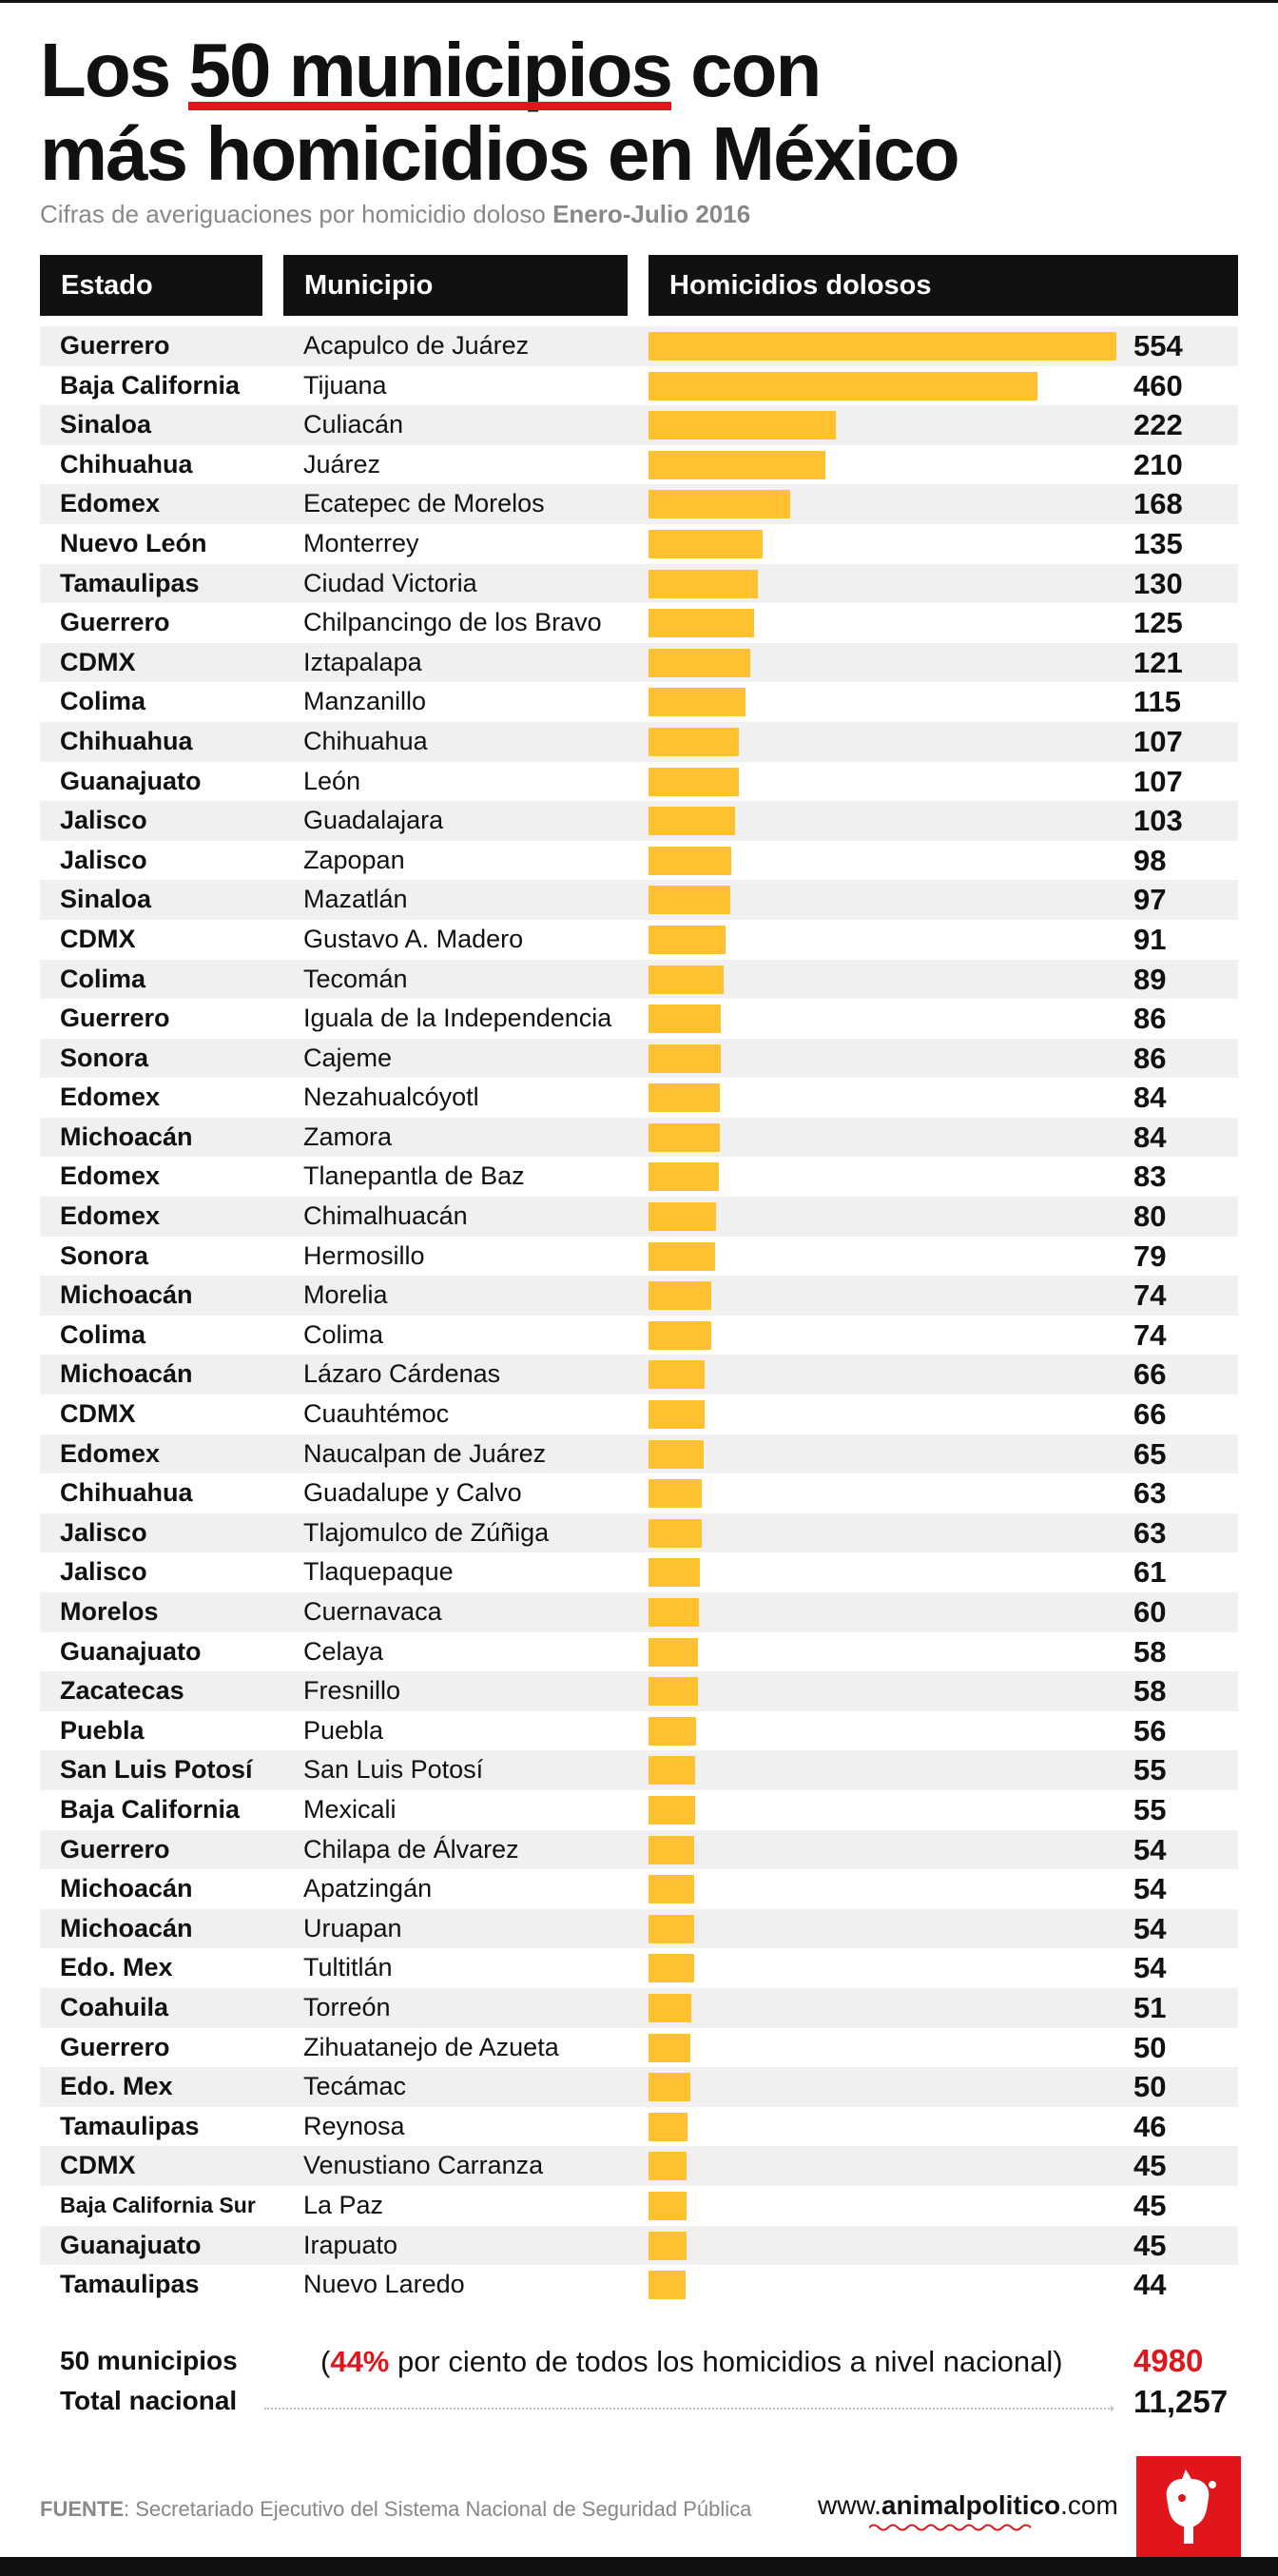  Describe the element at coordinates (639, 2285) in the screenshot. I see `table-row: Tamaulipas Nuevo Laredo 44` at that location.